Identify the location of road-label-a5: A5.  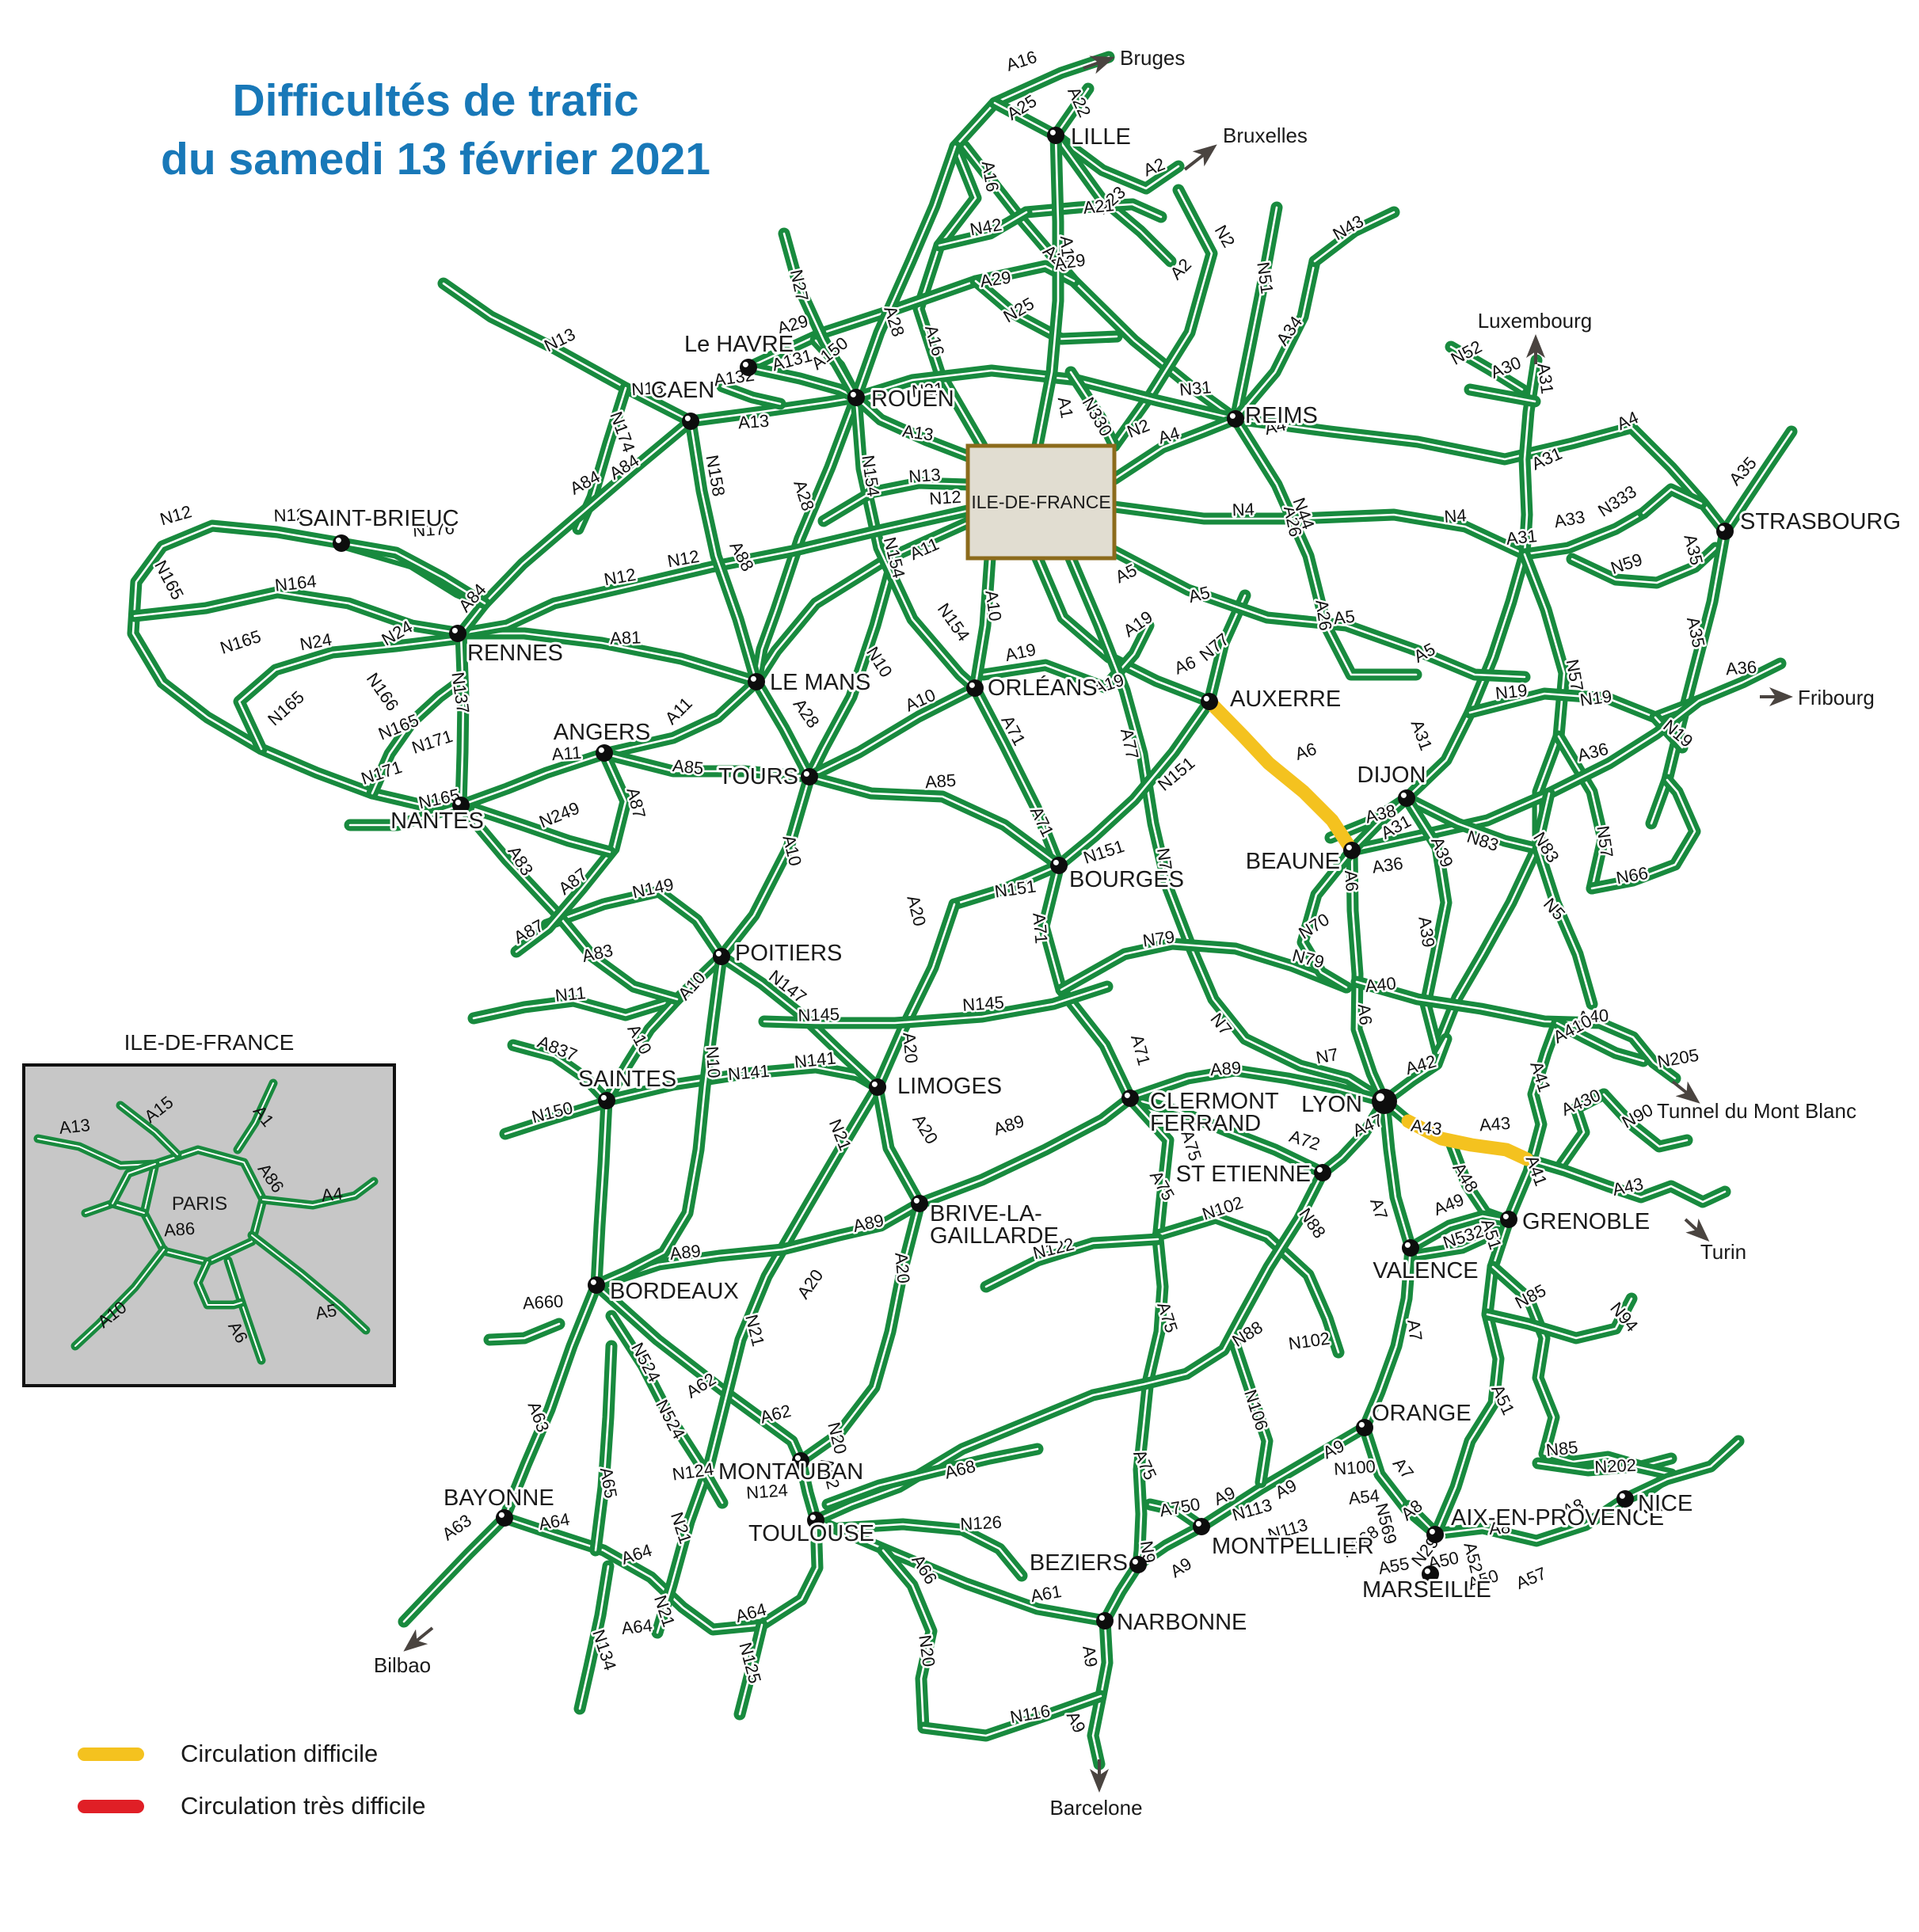
(1345, 618).